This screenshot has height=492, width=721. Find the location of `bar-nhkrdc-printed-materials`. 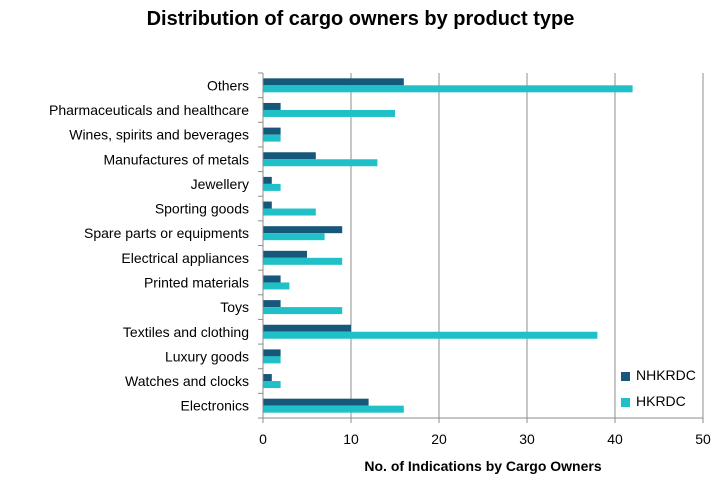

bar-nhkrdc-printed-materials is located at coordinates (272, 279).